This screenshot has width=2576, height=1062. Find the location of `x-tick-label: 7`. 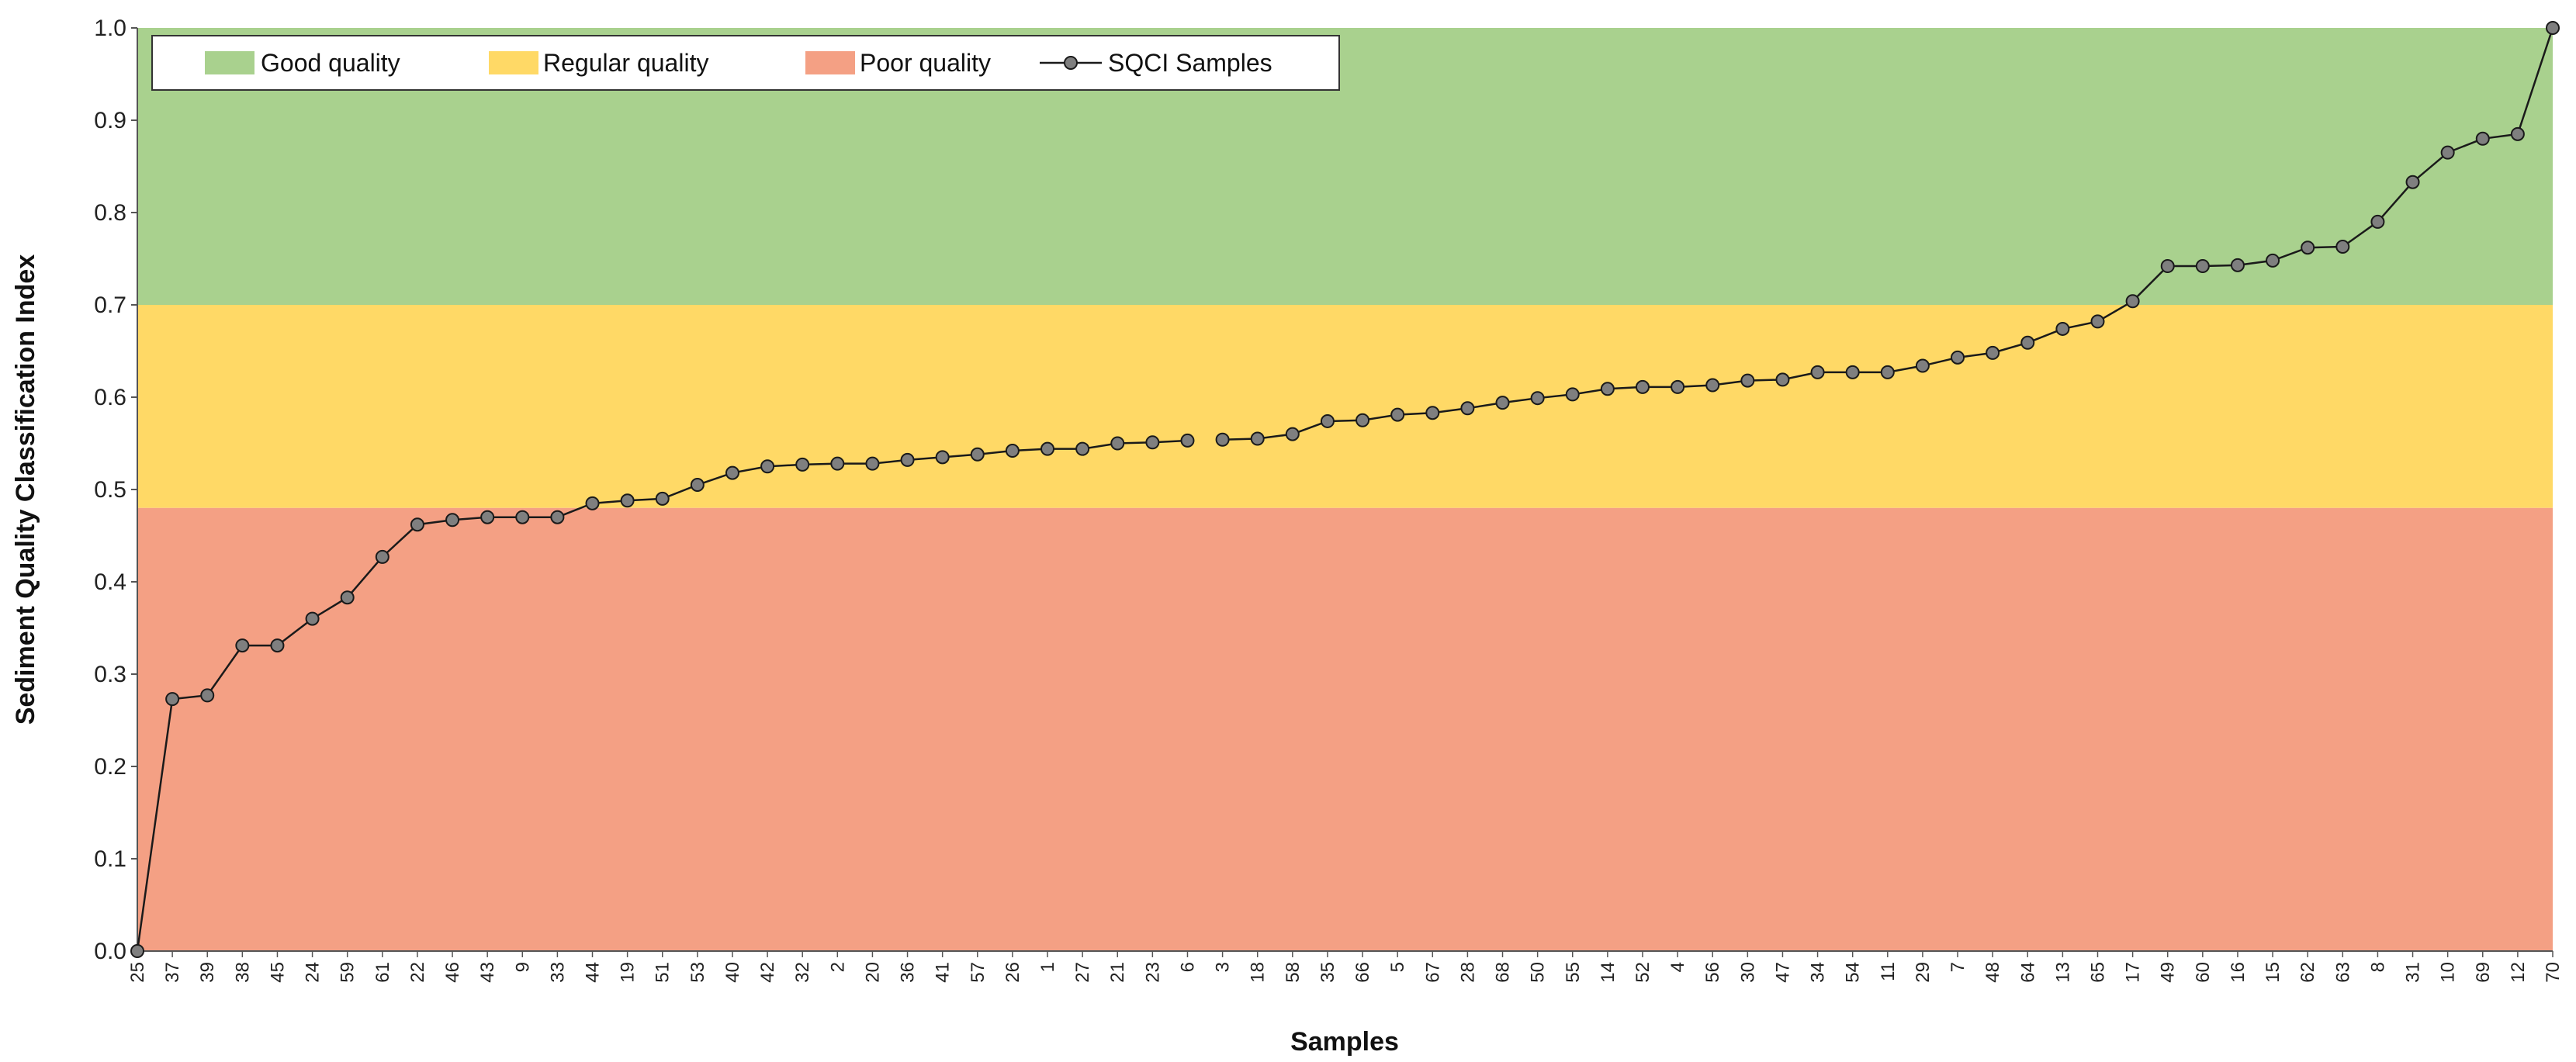

x-tick-label: 7 is located at coordinates (1958, 967).